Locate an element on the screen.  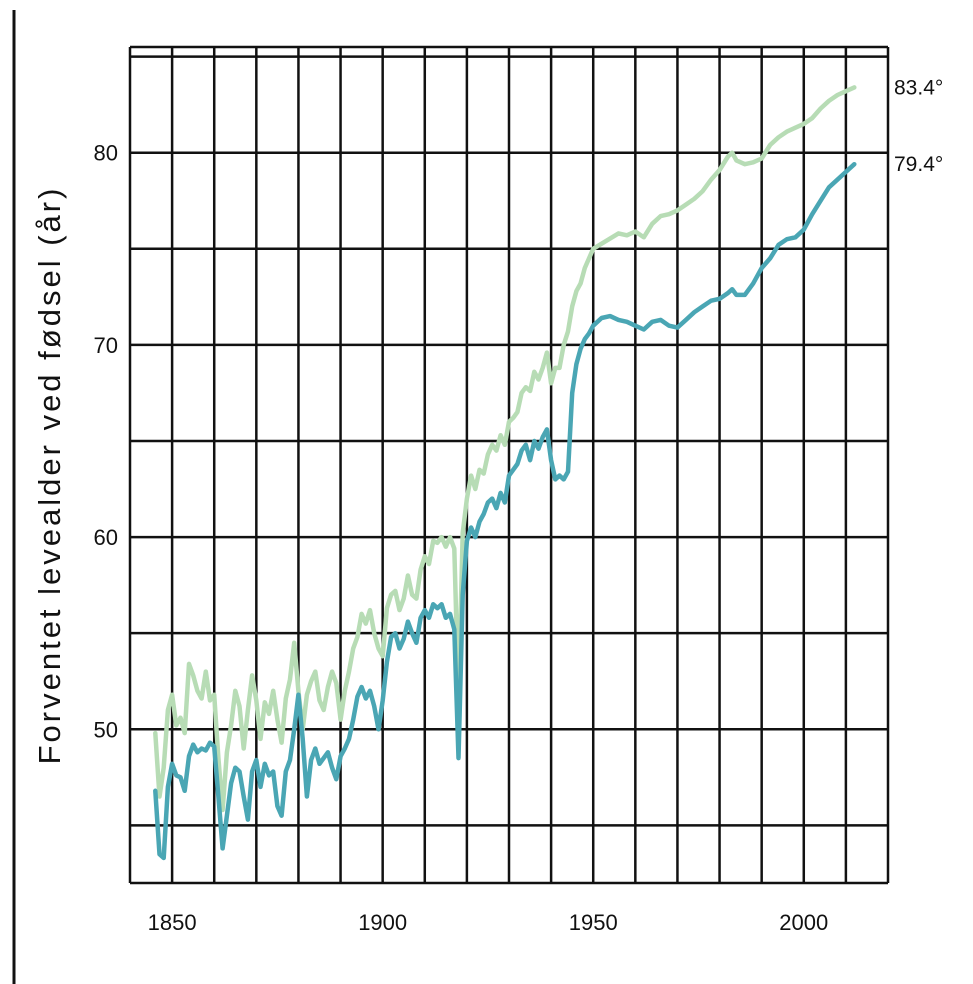
series-end-label: 79.4° is located at coordinates (918, 164).